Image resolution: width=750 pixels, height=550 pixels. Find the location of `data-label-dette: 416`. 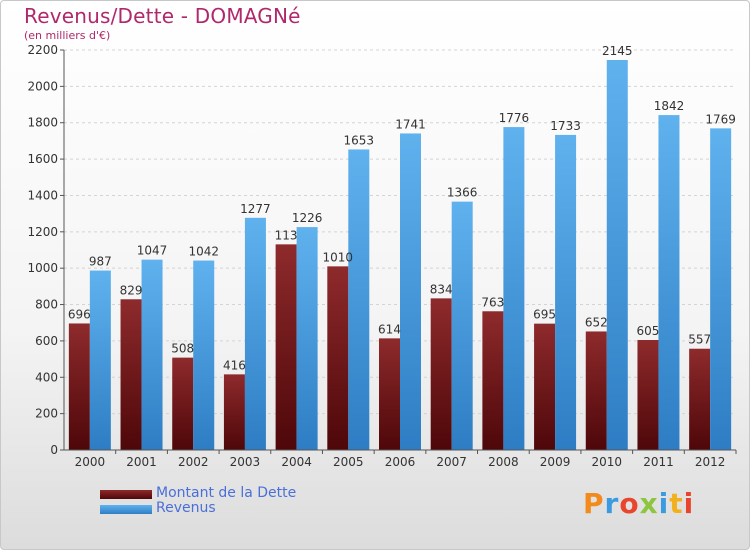

data-label-dette: 416 is located at coordinates (234, 365).